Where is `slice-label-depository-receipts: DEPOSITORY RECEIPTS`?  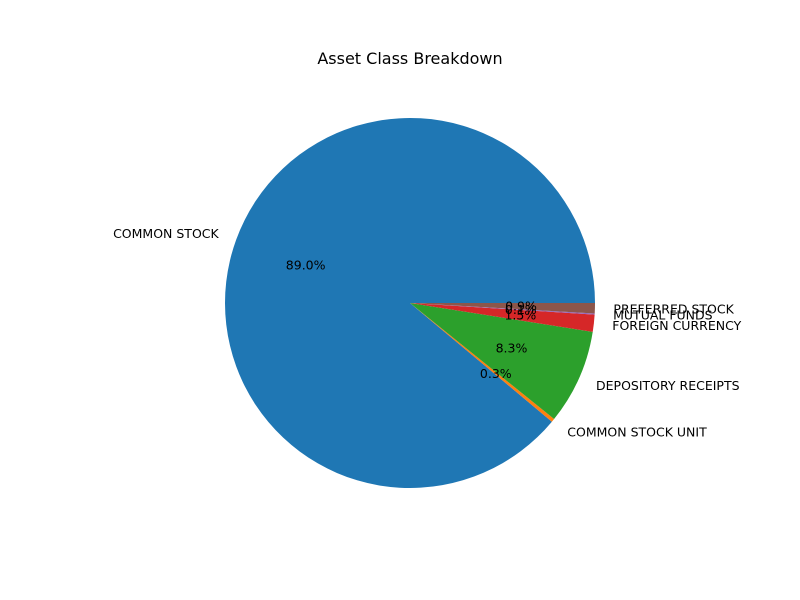 slice-label-depository-receipts: DEPOSITORY RECEIPTS is located at coordinates (668, 385).